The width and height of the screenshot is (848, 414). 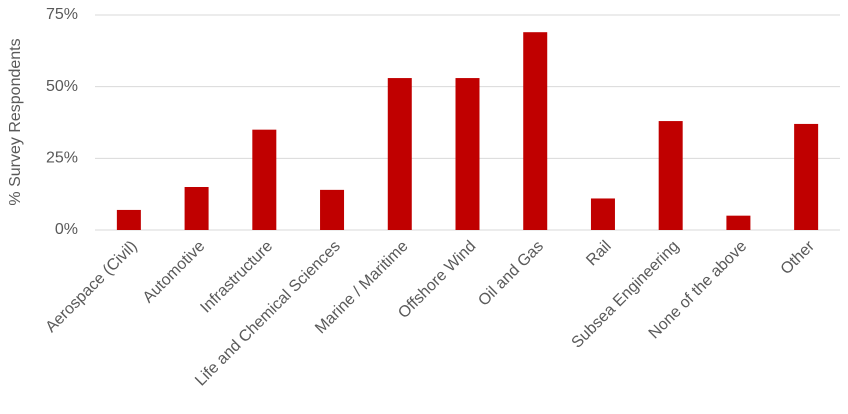 I want to click on x-tick-label: Rail, so click(x=599, y=254).